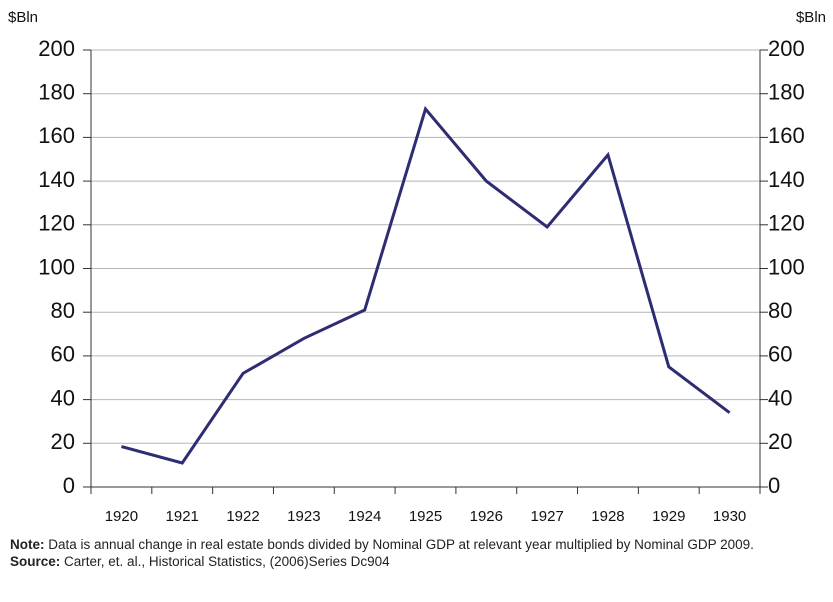 The height and width of the screenshot is (602, 833). Describe the element at coordinates (729, 516) in the screenshot. I see `x-tick-label: 1930` at that location.